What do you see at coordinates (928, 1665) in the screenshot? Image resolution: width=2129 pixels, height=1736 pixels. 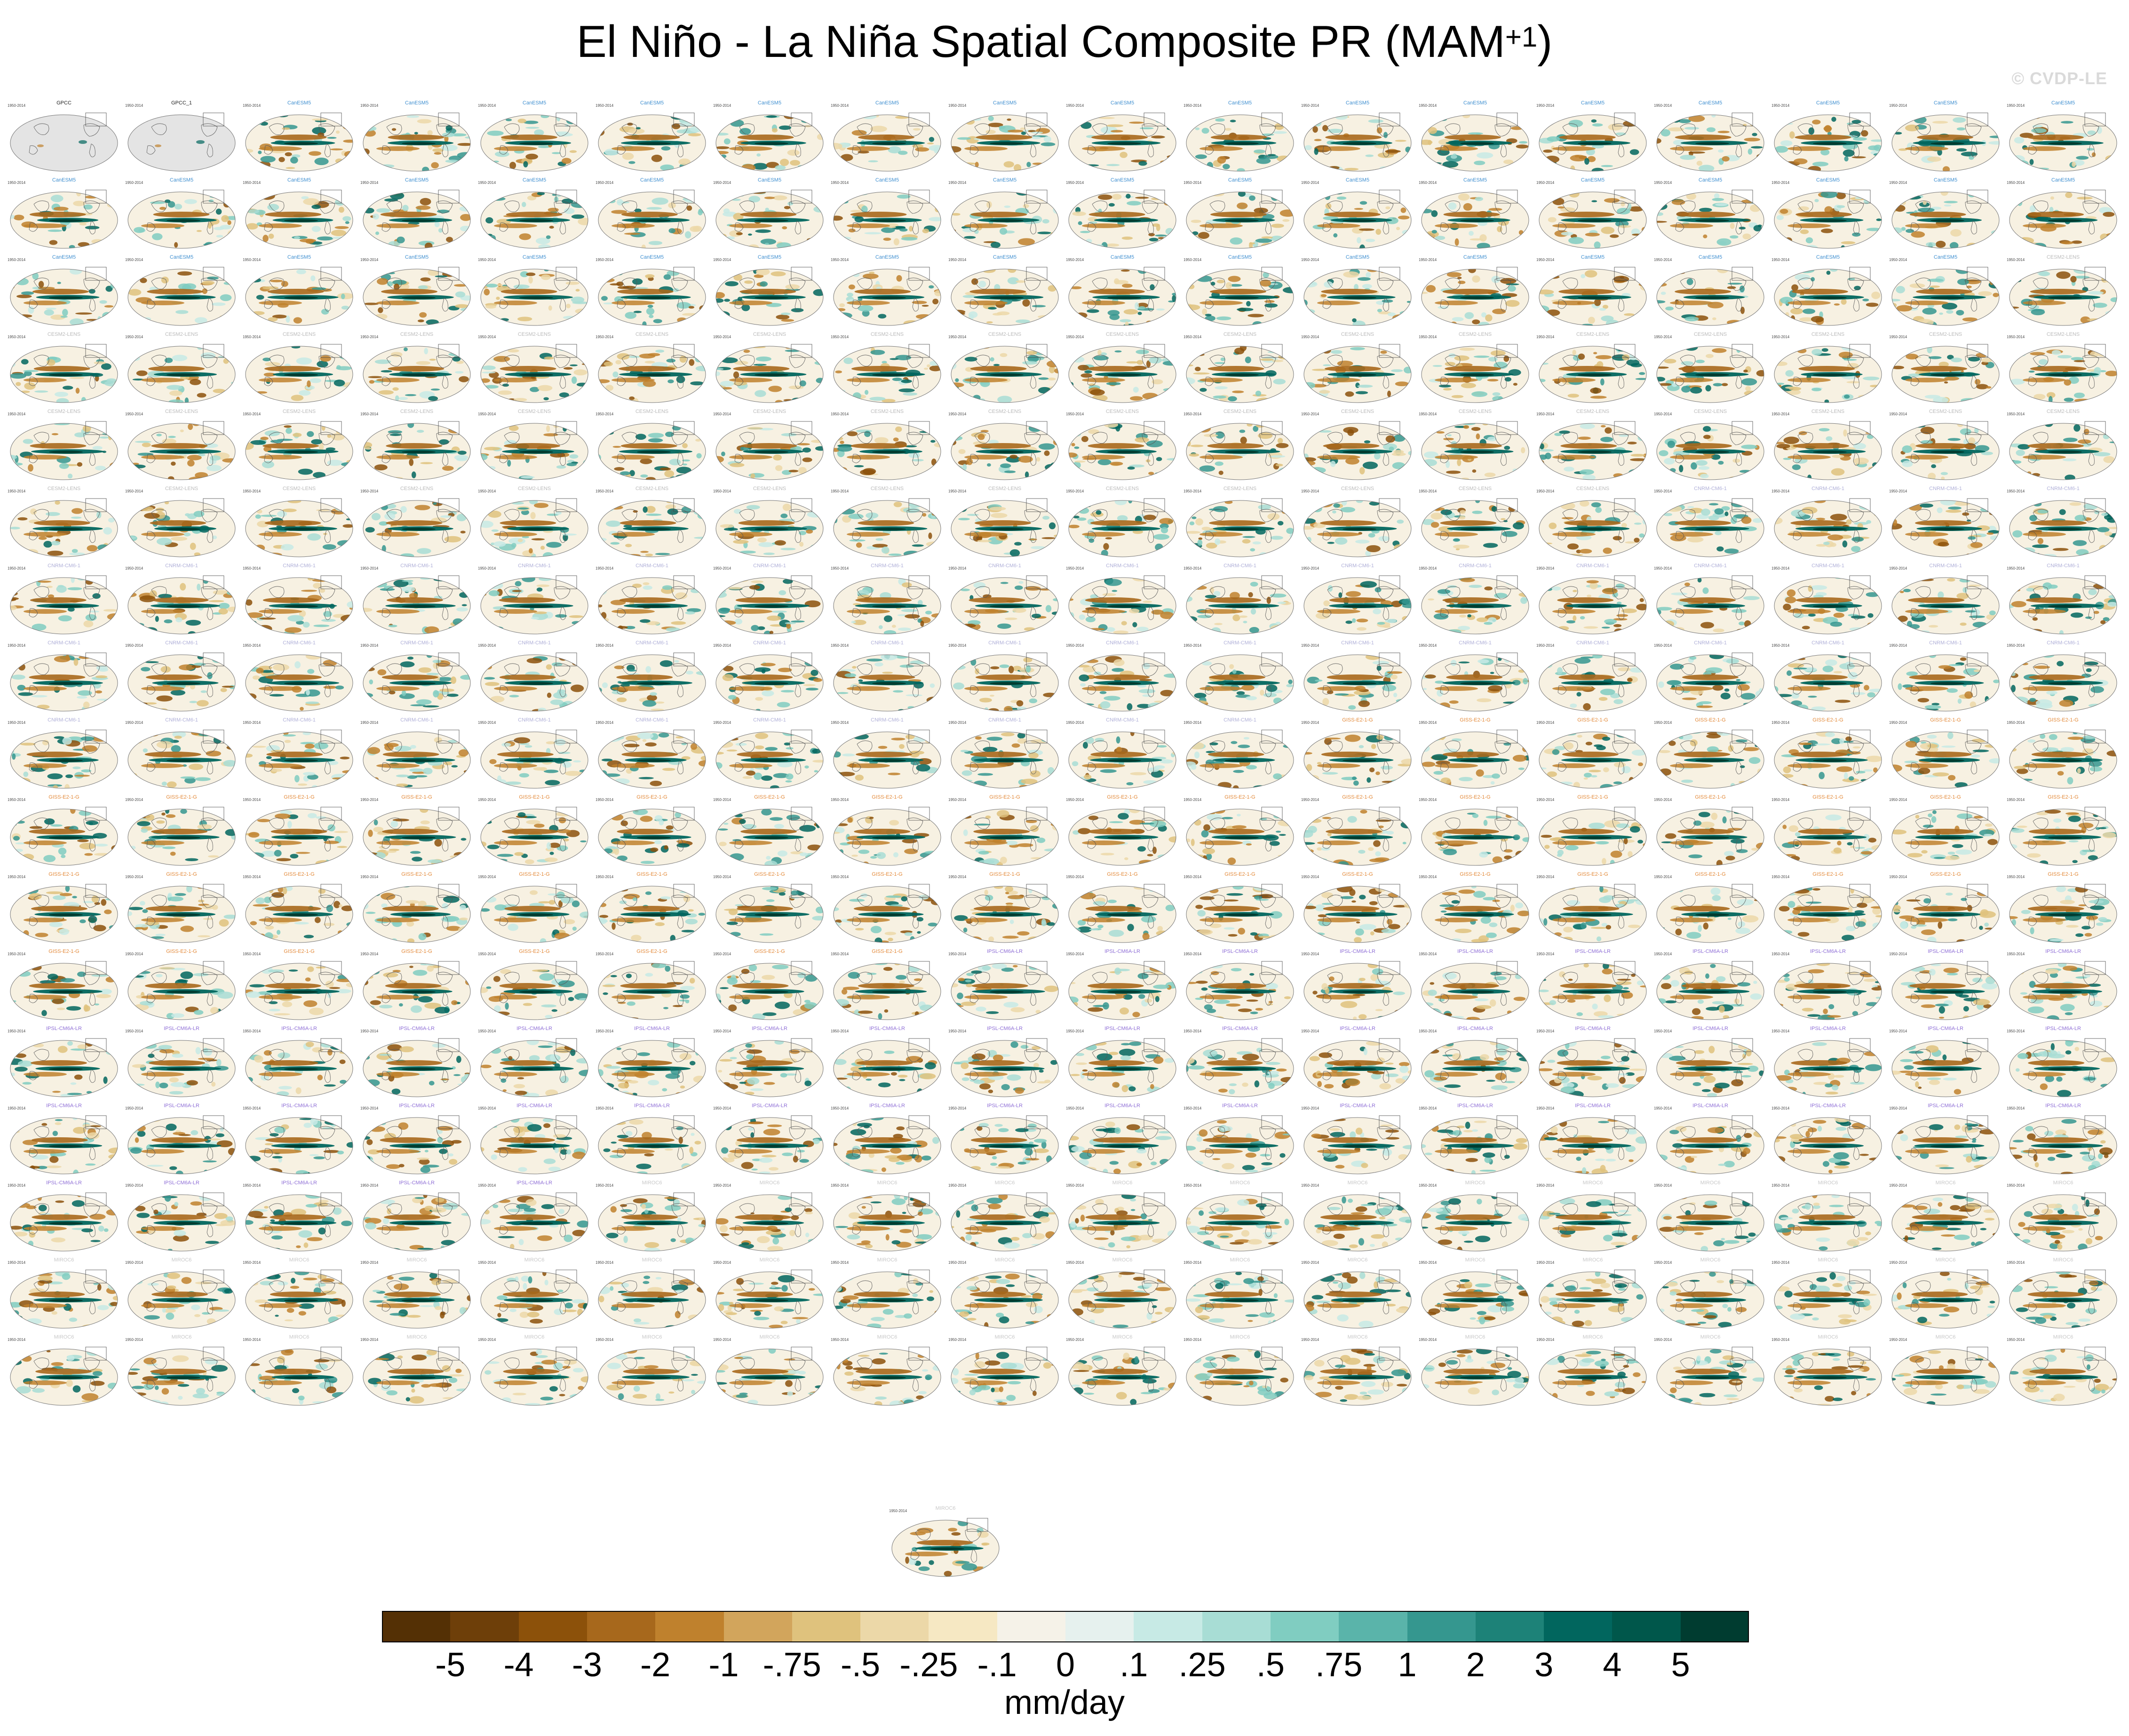 I see `colorbar-tick-label: -.25` at bounding box center [928, 1665].